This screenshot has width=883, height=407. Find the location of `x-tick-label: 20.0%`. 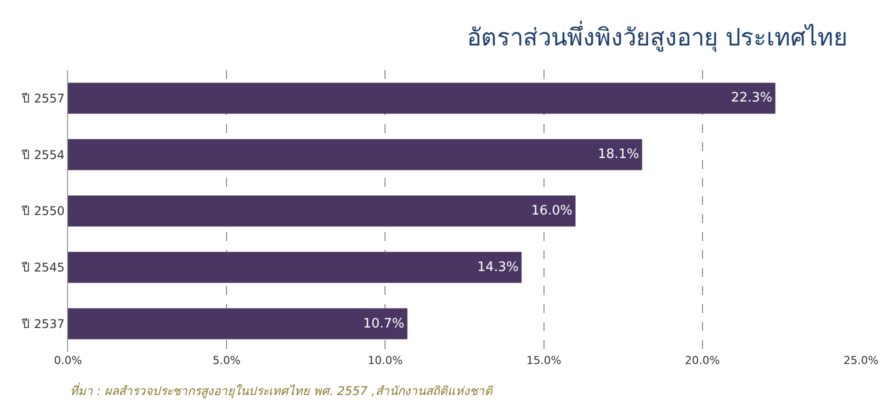

x-tick-label: 20.0% is located at coordinates (702, 360).